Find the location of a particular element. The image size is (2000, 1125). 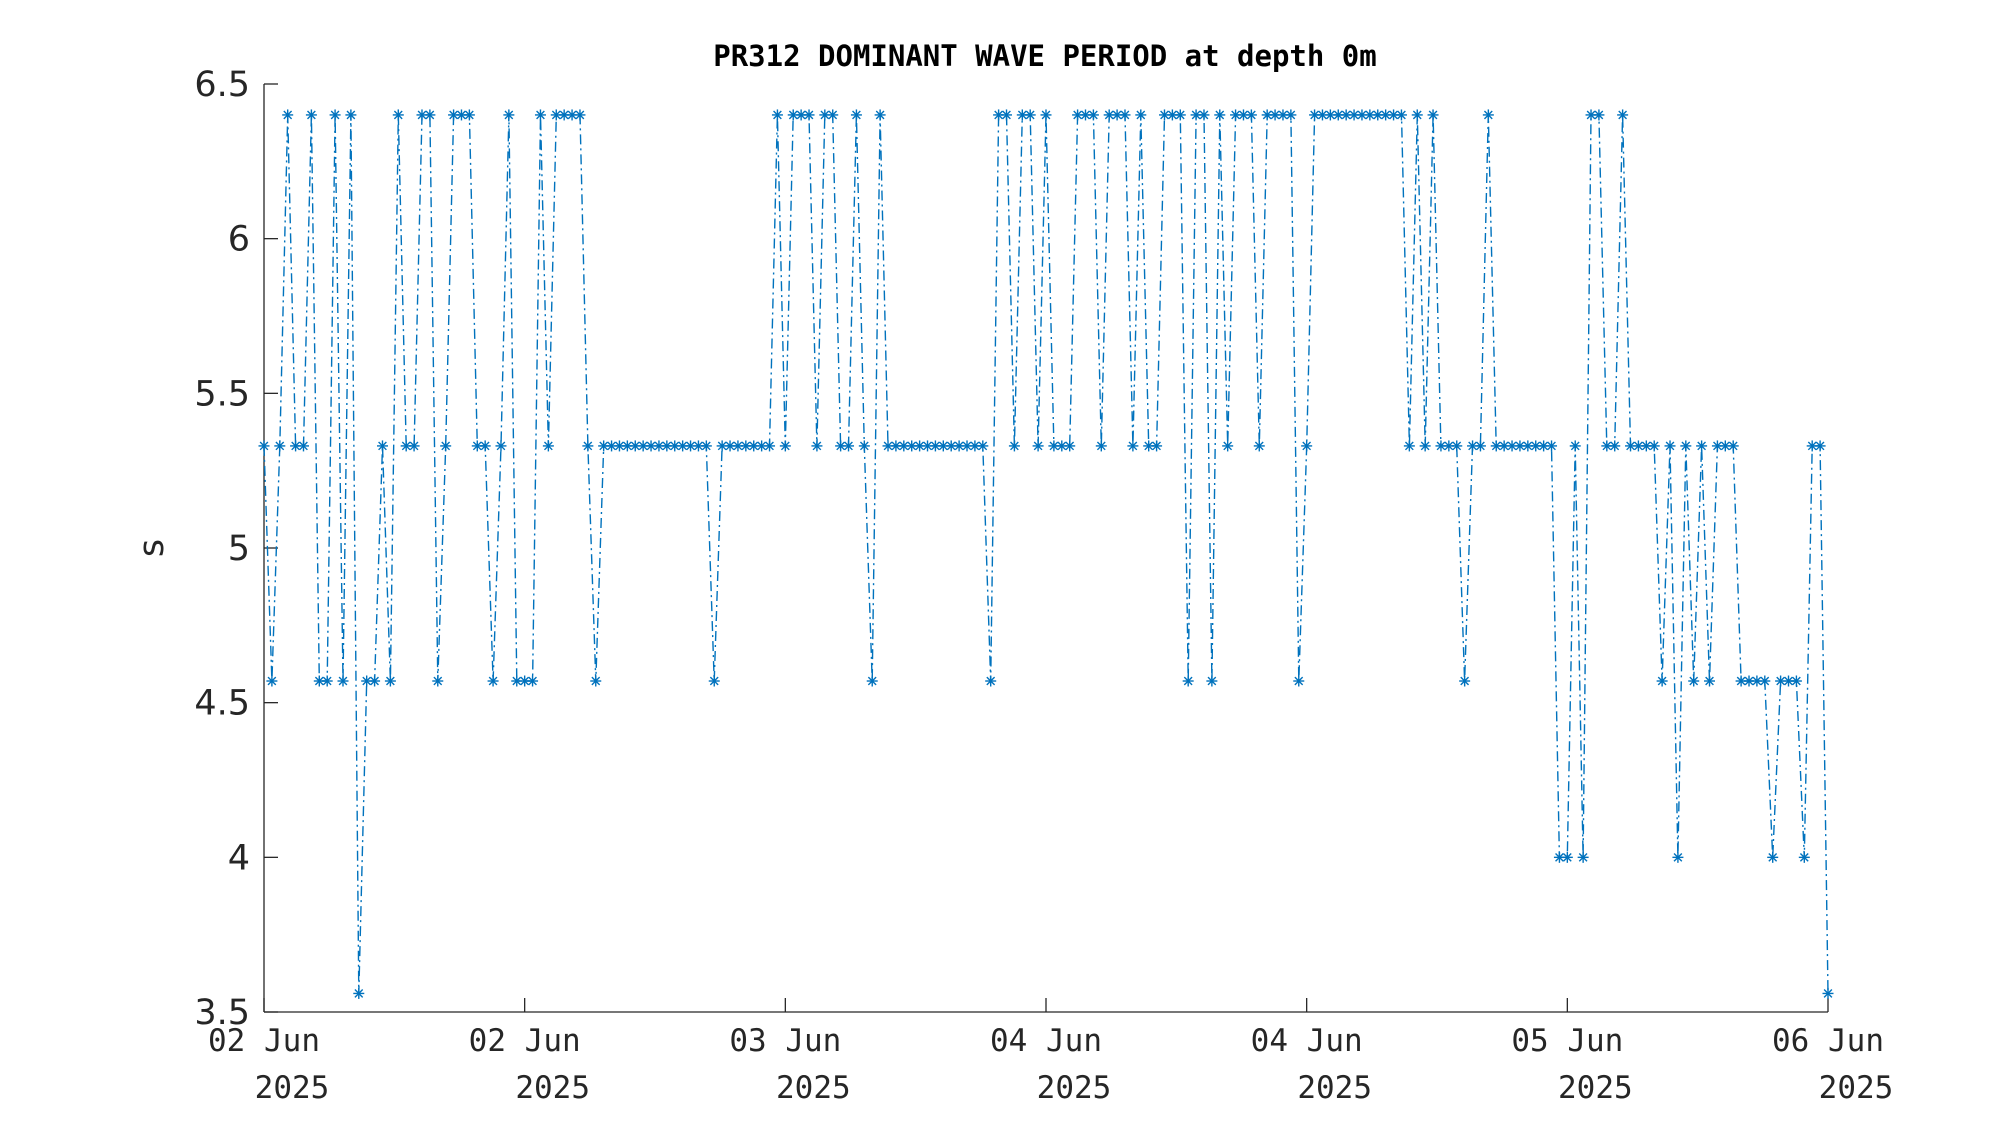

y-tick-label: 5.5 is located at coordinates (222, 394).